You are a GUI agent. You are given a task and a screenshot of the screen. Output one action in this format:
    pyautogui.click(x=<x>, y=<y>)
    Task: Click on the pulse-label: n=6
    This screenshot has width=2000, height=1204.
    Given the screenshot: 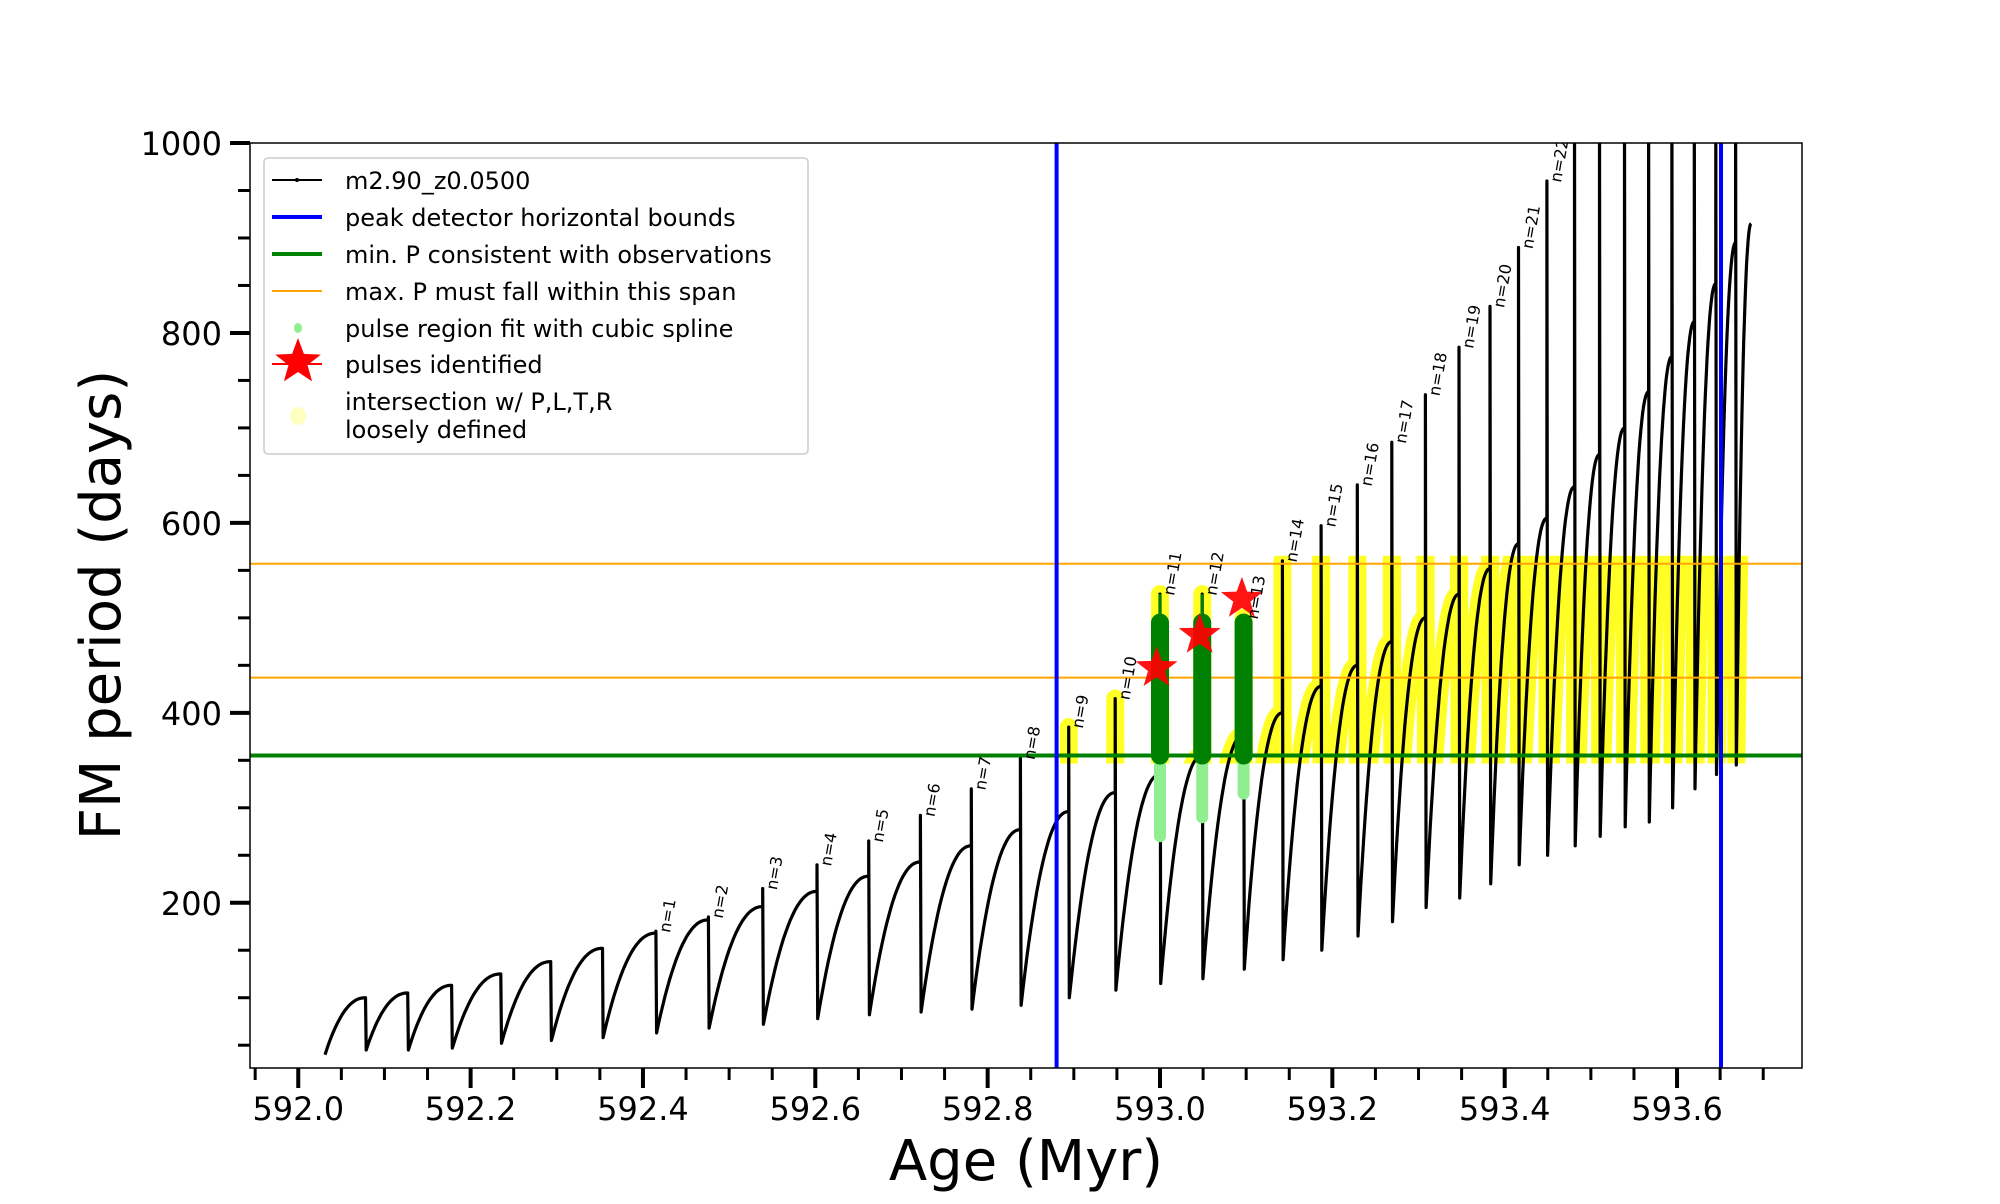 What is the action you would take?
    pyautogui.click(x=932, y=800)
    